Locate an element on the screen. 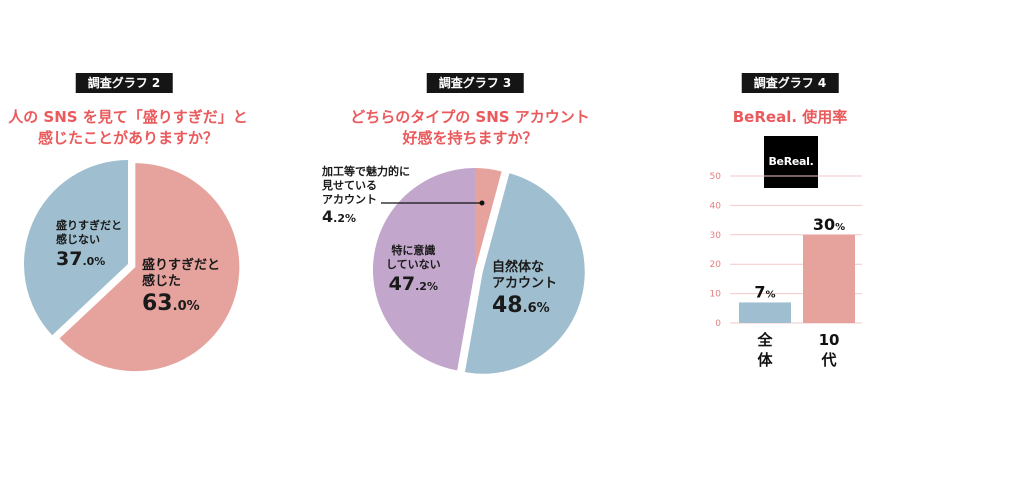  pie2-label-felt-line2: 感じた is located at coordinates (162, 281).